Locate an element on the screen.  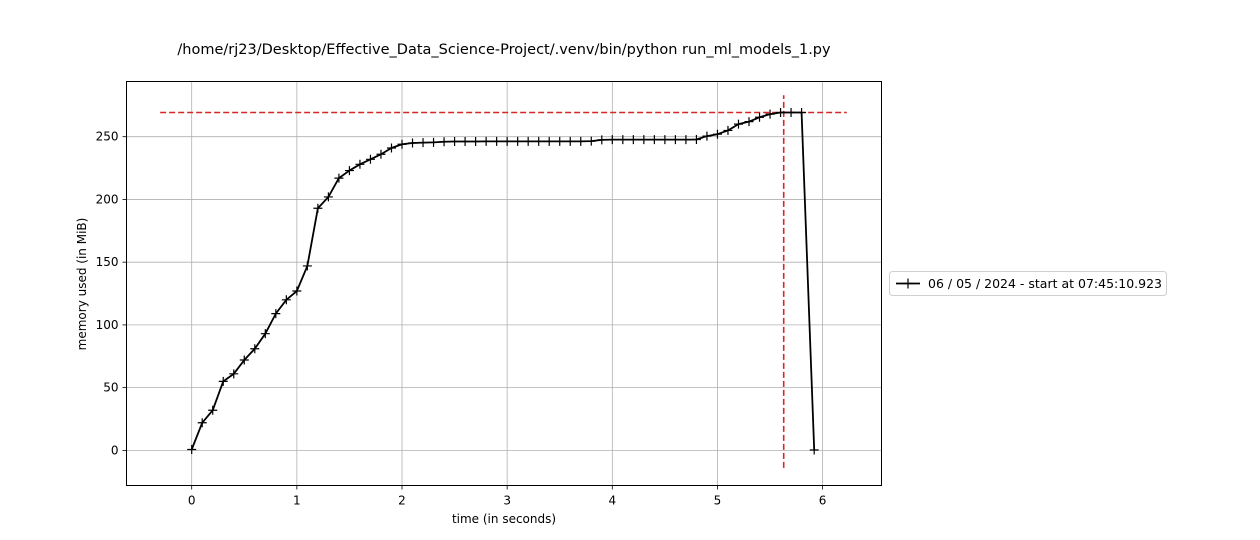
x-axis: 0 1 2 3 4 5 6 is located at coordinates (507, 496).